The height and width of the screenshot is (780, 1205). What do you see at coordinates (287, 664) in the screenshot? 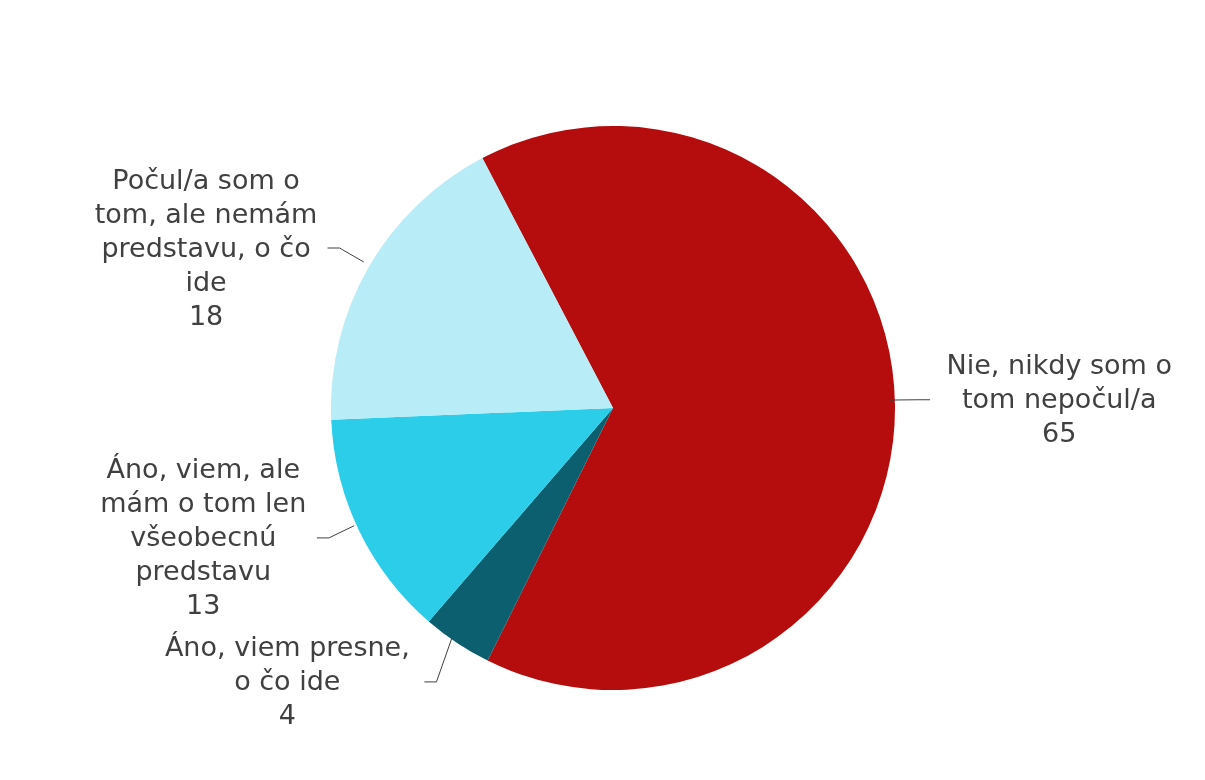
I see `slice-label: Áno, viem presne, o čo ide` at bounding box center [287, 664].